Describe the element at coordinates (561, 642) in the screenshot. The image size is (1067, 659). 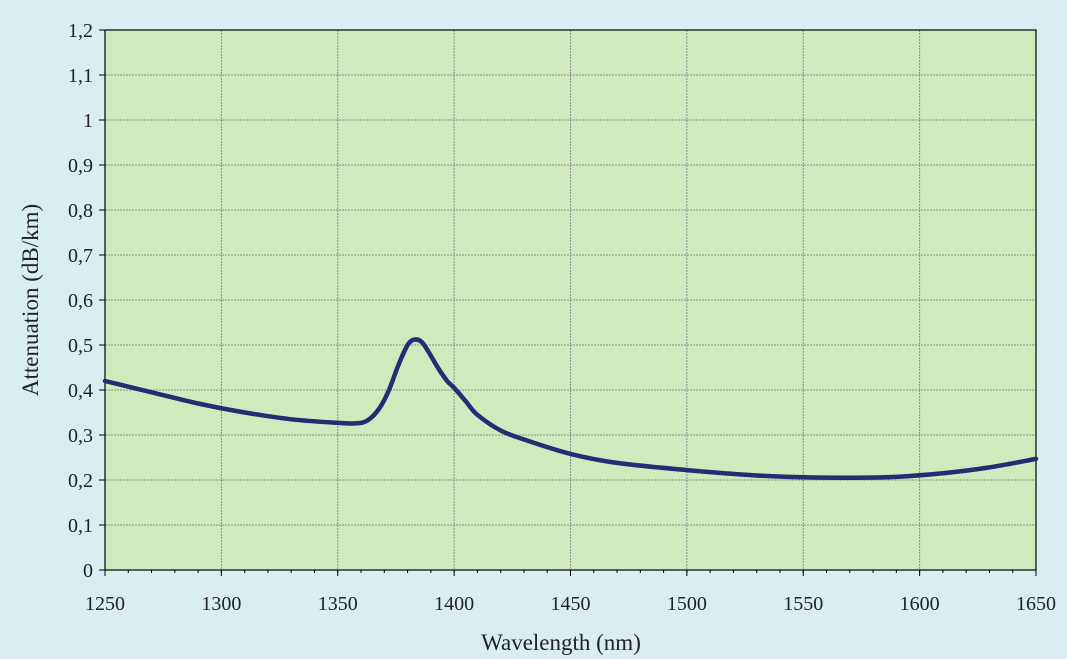
I see `x-axis-label: Wavelength (nm)` at that location.